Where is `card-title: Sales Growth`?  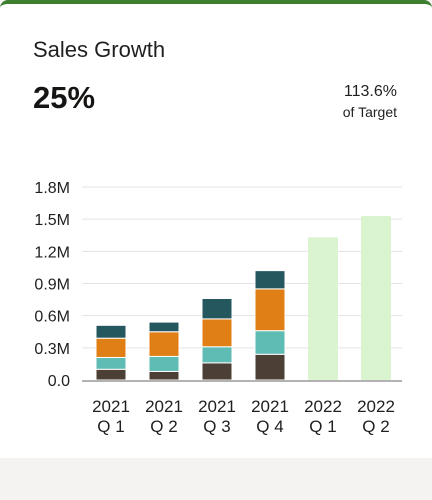
card-title: Sales Growth is located at coordinates (99, 49).